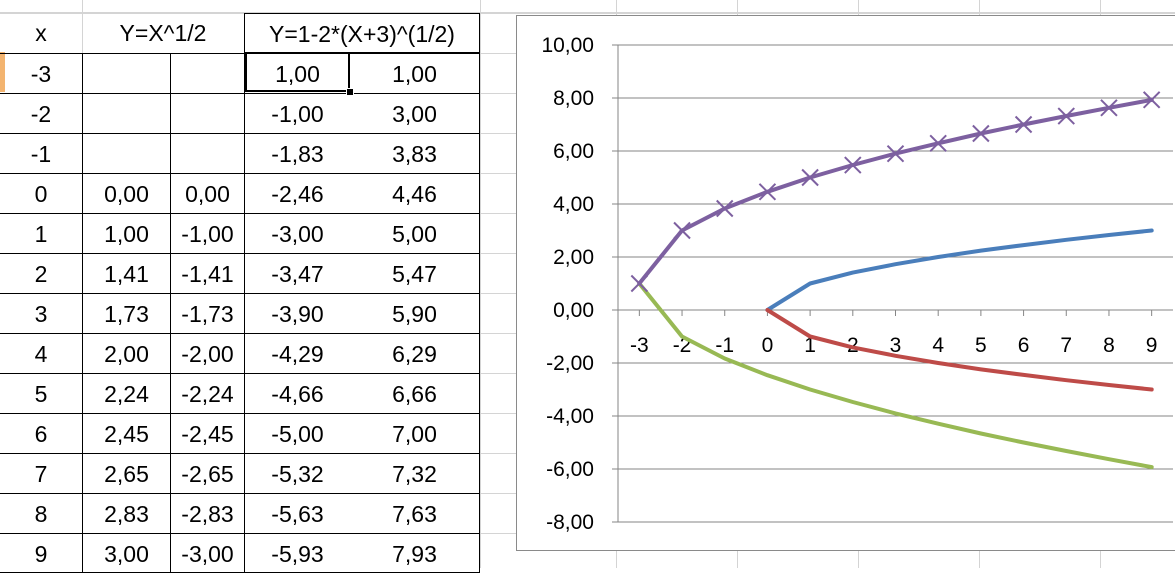 The image size is (1175, 574). Describe the element at coordinates (2, 72) in the screenshot. I see `selected-row-indicator` at that location.